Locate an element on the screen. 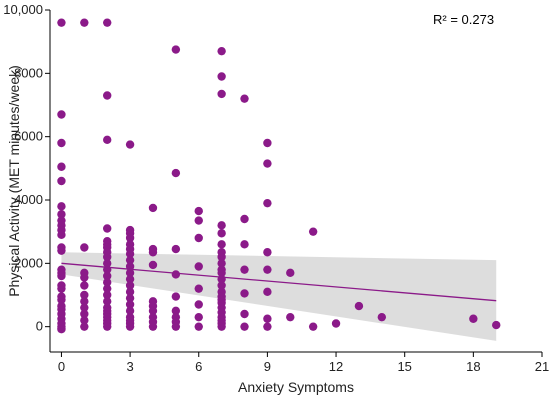 The width and height of the screenshot is (550, 407). fit-line-layer is located at coordinates (279, 282).